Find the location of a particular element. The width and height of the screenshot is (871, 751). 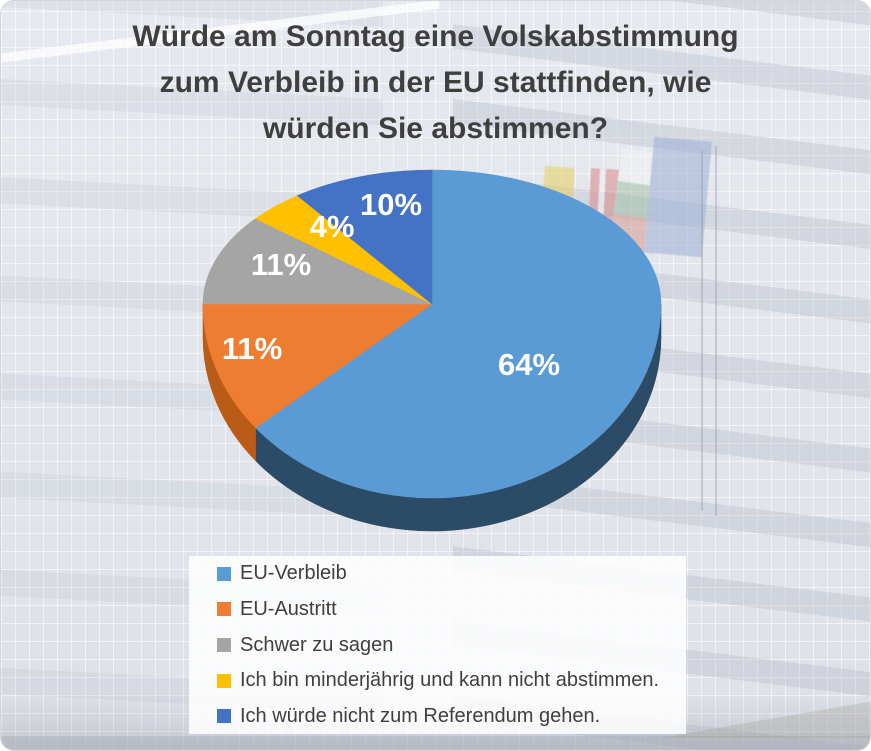

legend-item-kein-referendum: Ich würde nicht zum Referendum gehen. is located at coordinates (437, 716).